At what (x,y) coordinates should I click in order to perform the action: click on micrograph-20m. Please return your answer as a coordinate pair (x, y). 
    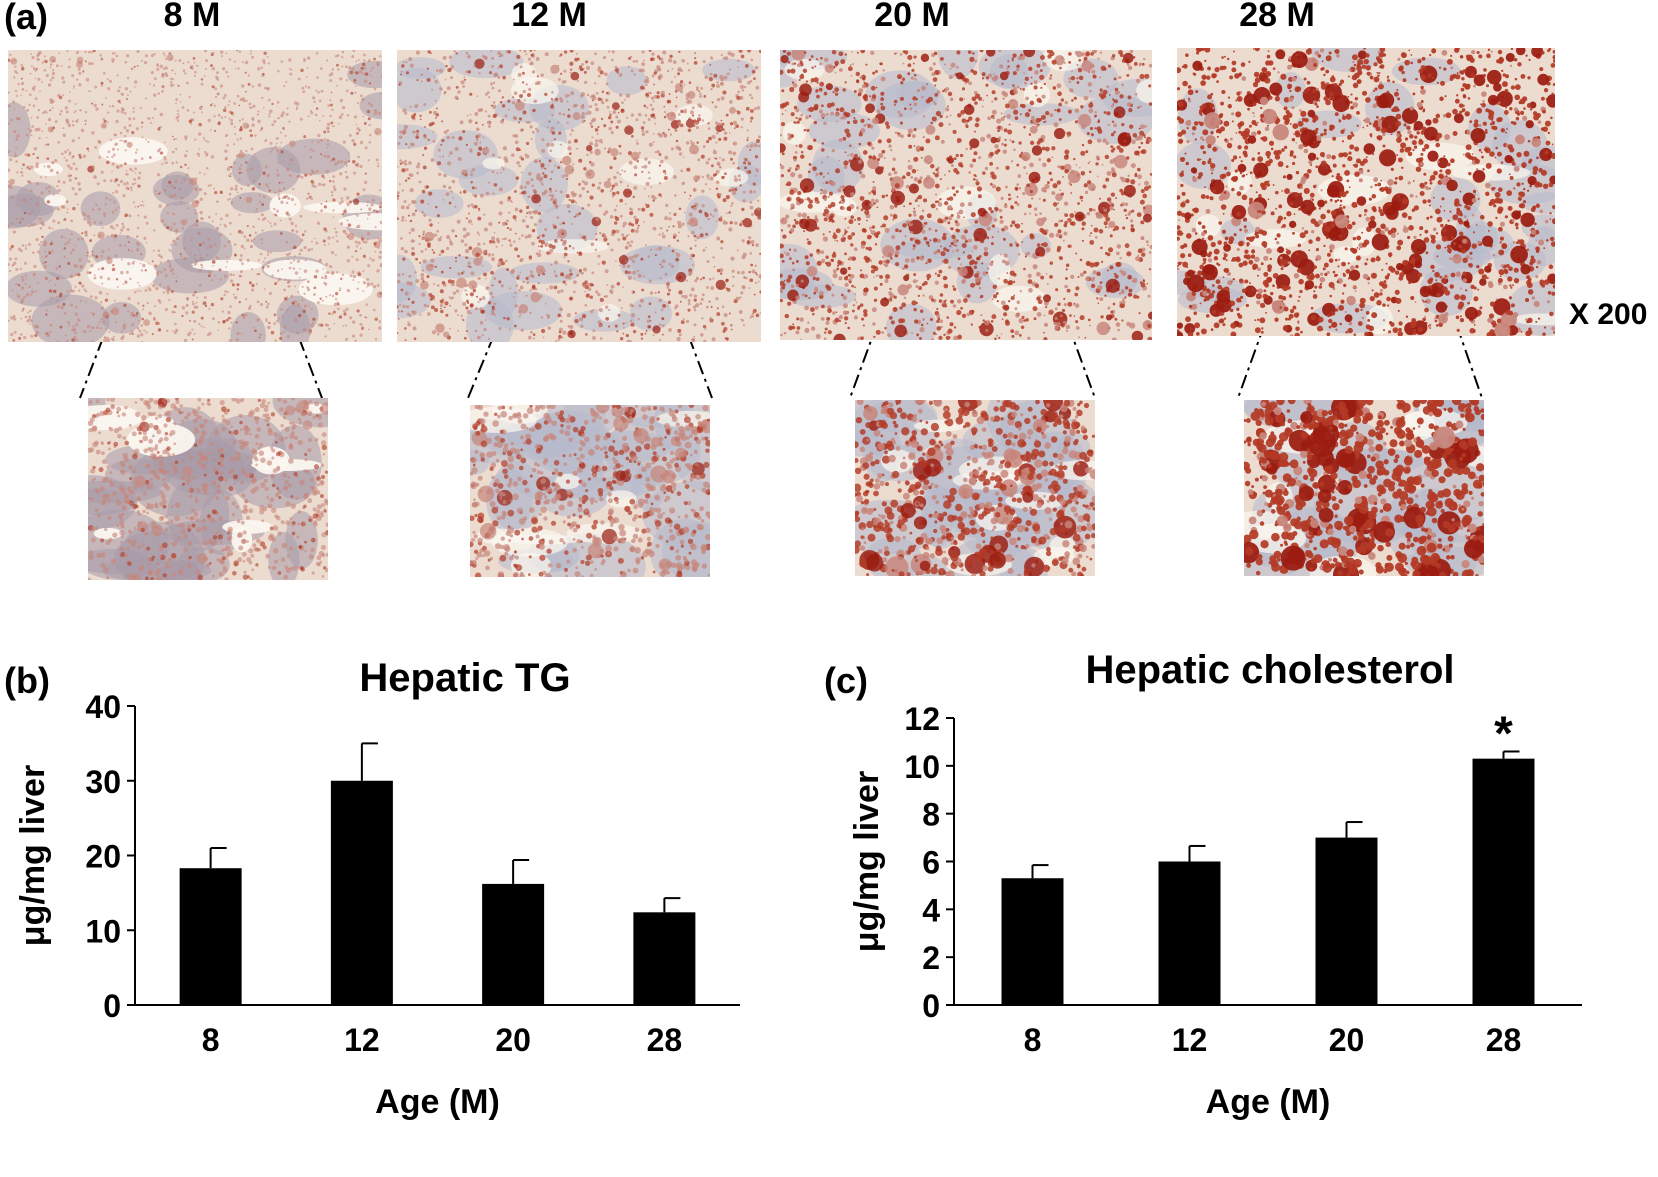
    Looking at the image, I should click on (966, 195).